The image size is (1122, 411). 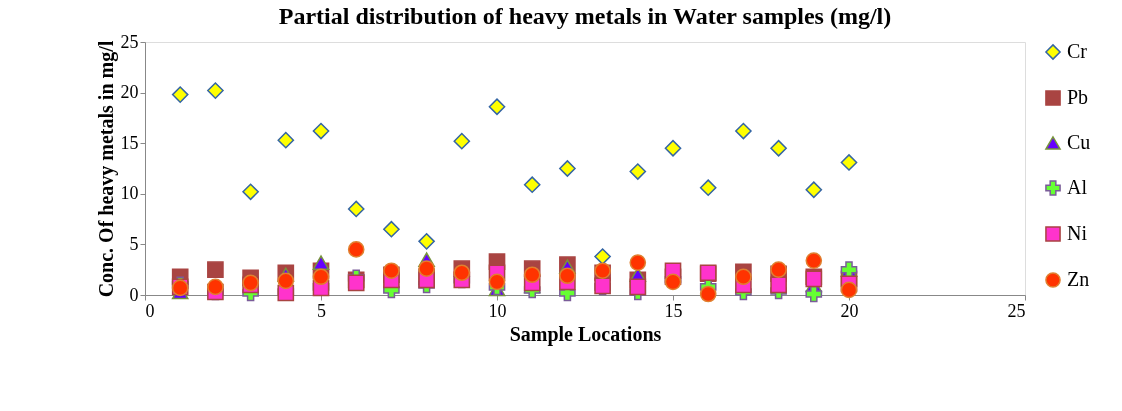 I want to click on y-axis-title: Conc. Of heavy metals in mg/l, so click(x=106, y=169).